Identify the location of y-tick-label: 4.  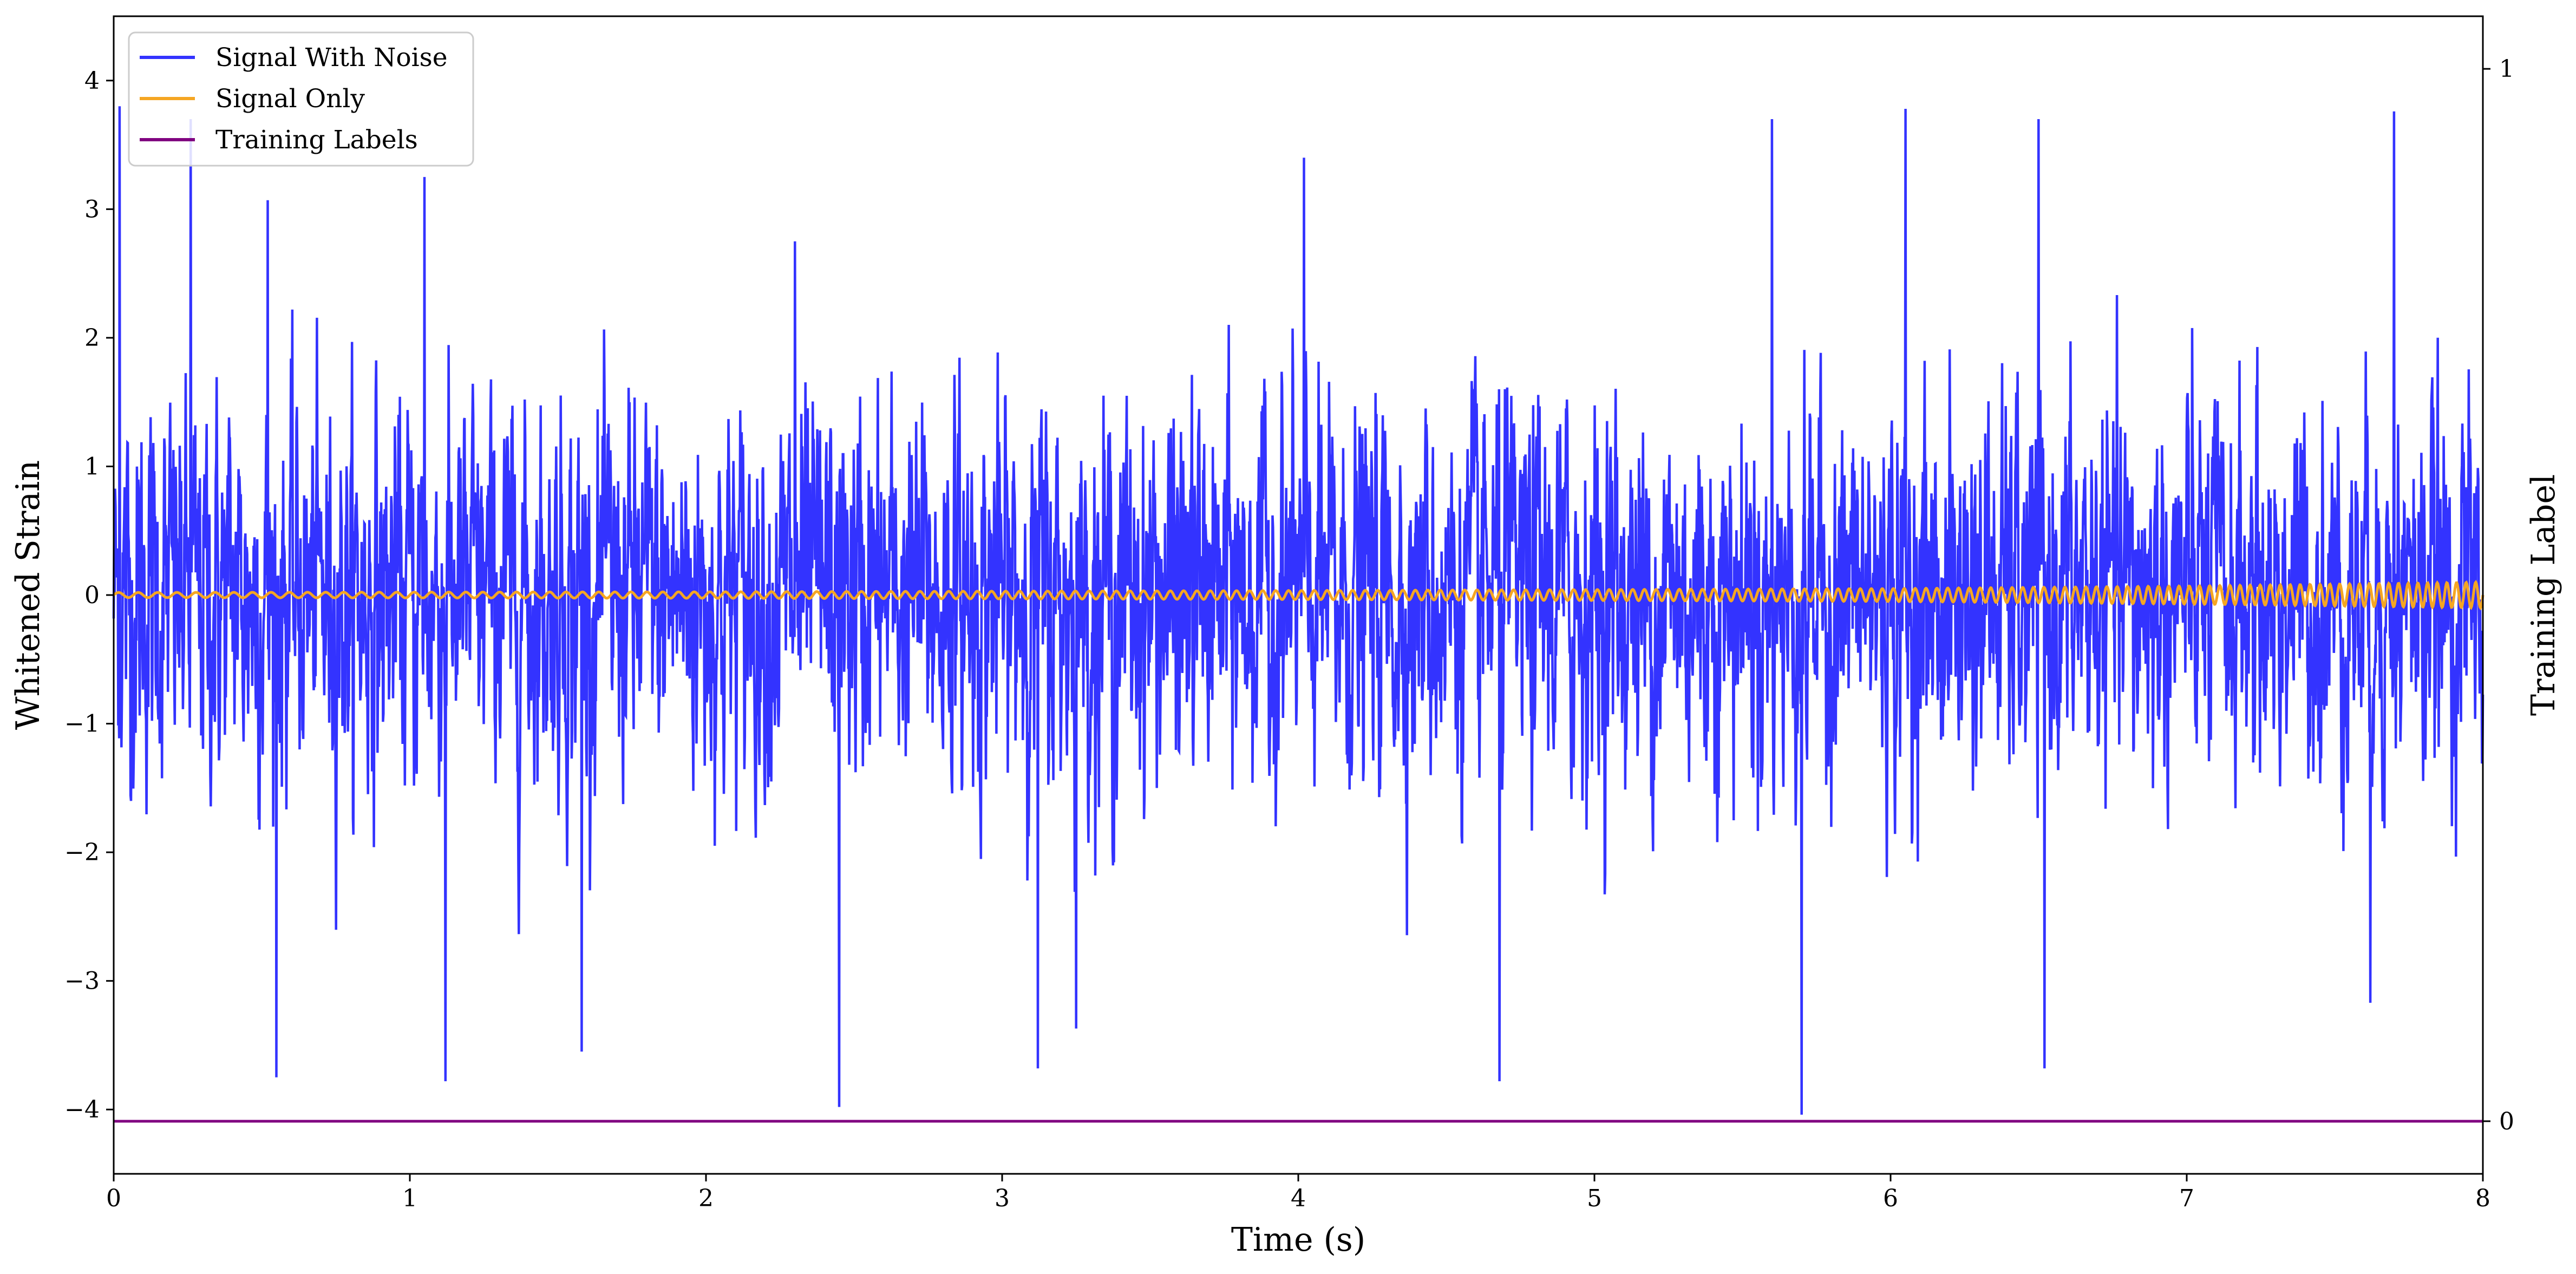
(92, 81).